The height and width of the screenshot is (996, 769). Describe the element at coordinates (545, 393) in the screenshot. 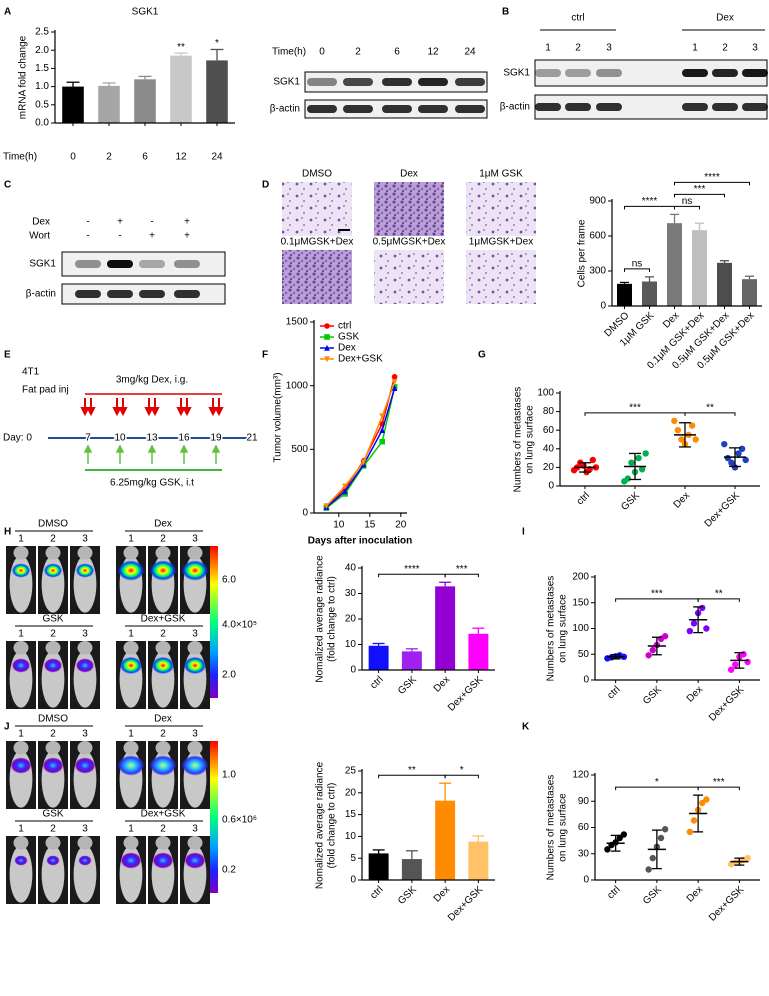

I see `y-tick-label: 100` at that location.